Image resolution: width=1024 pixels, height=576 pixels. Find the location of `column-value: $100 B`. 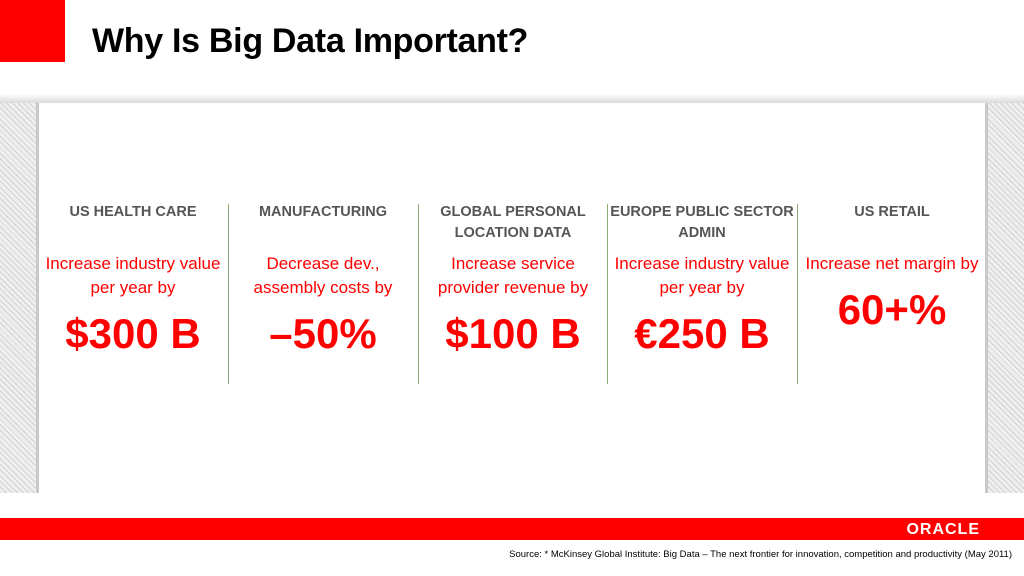

column-value: $100 B is located at coordinates (513, 333).